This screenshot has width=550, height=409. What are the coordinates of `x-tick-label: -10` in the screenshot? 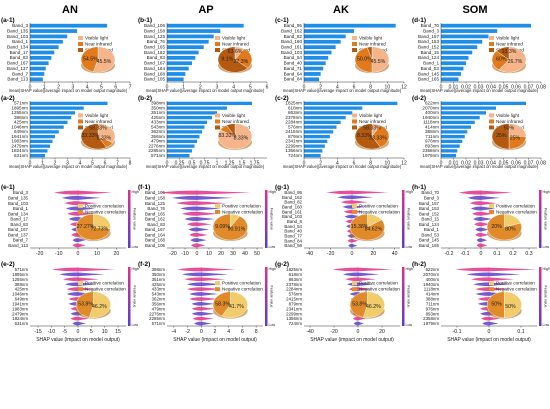 It's located at (59, 254).